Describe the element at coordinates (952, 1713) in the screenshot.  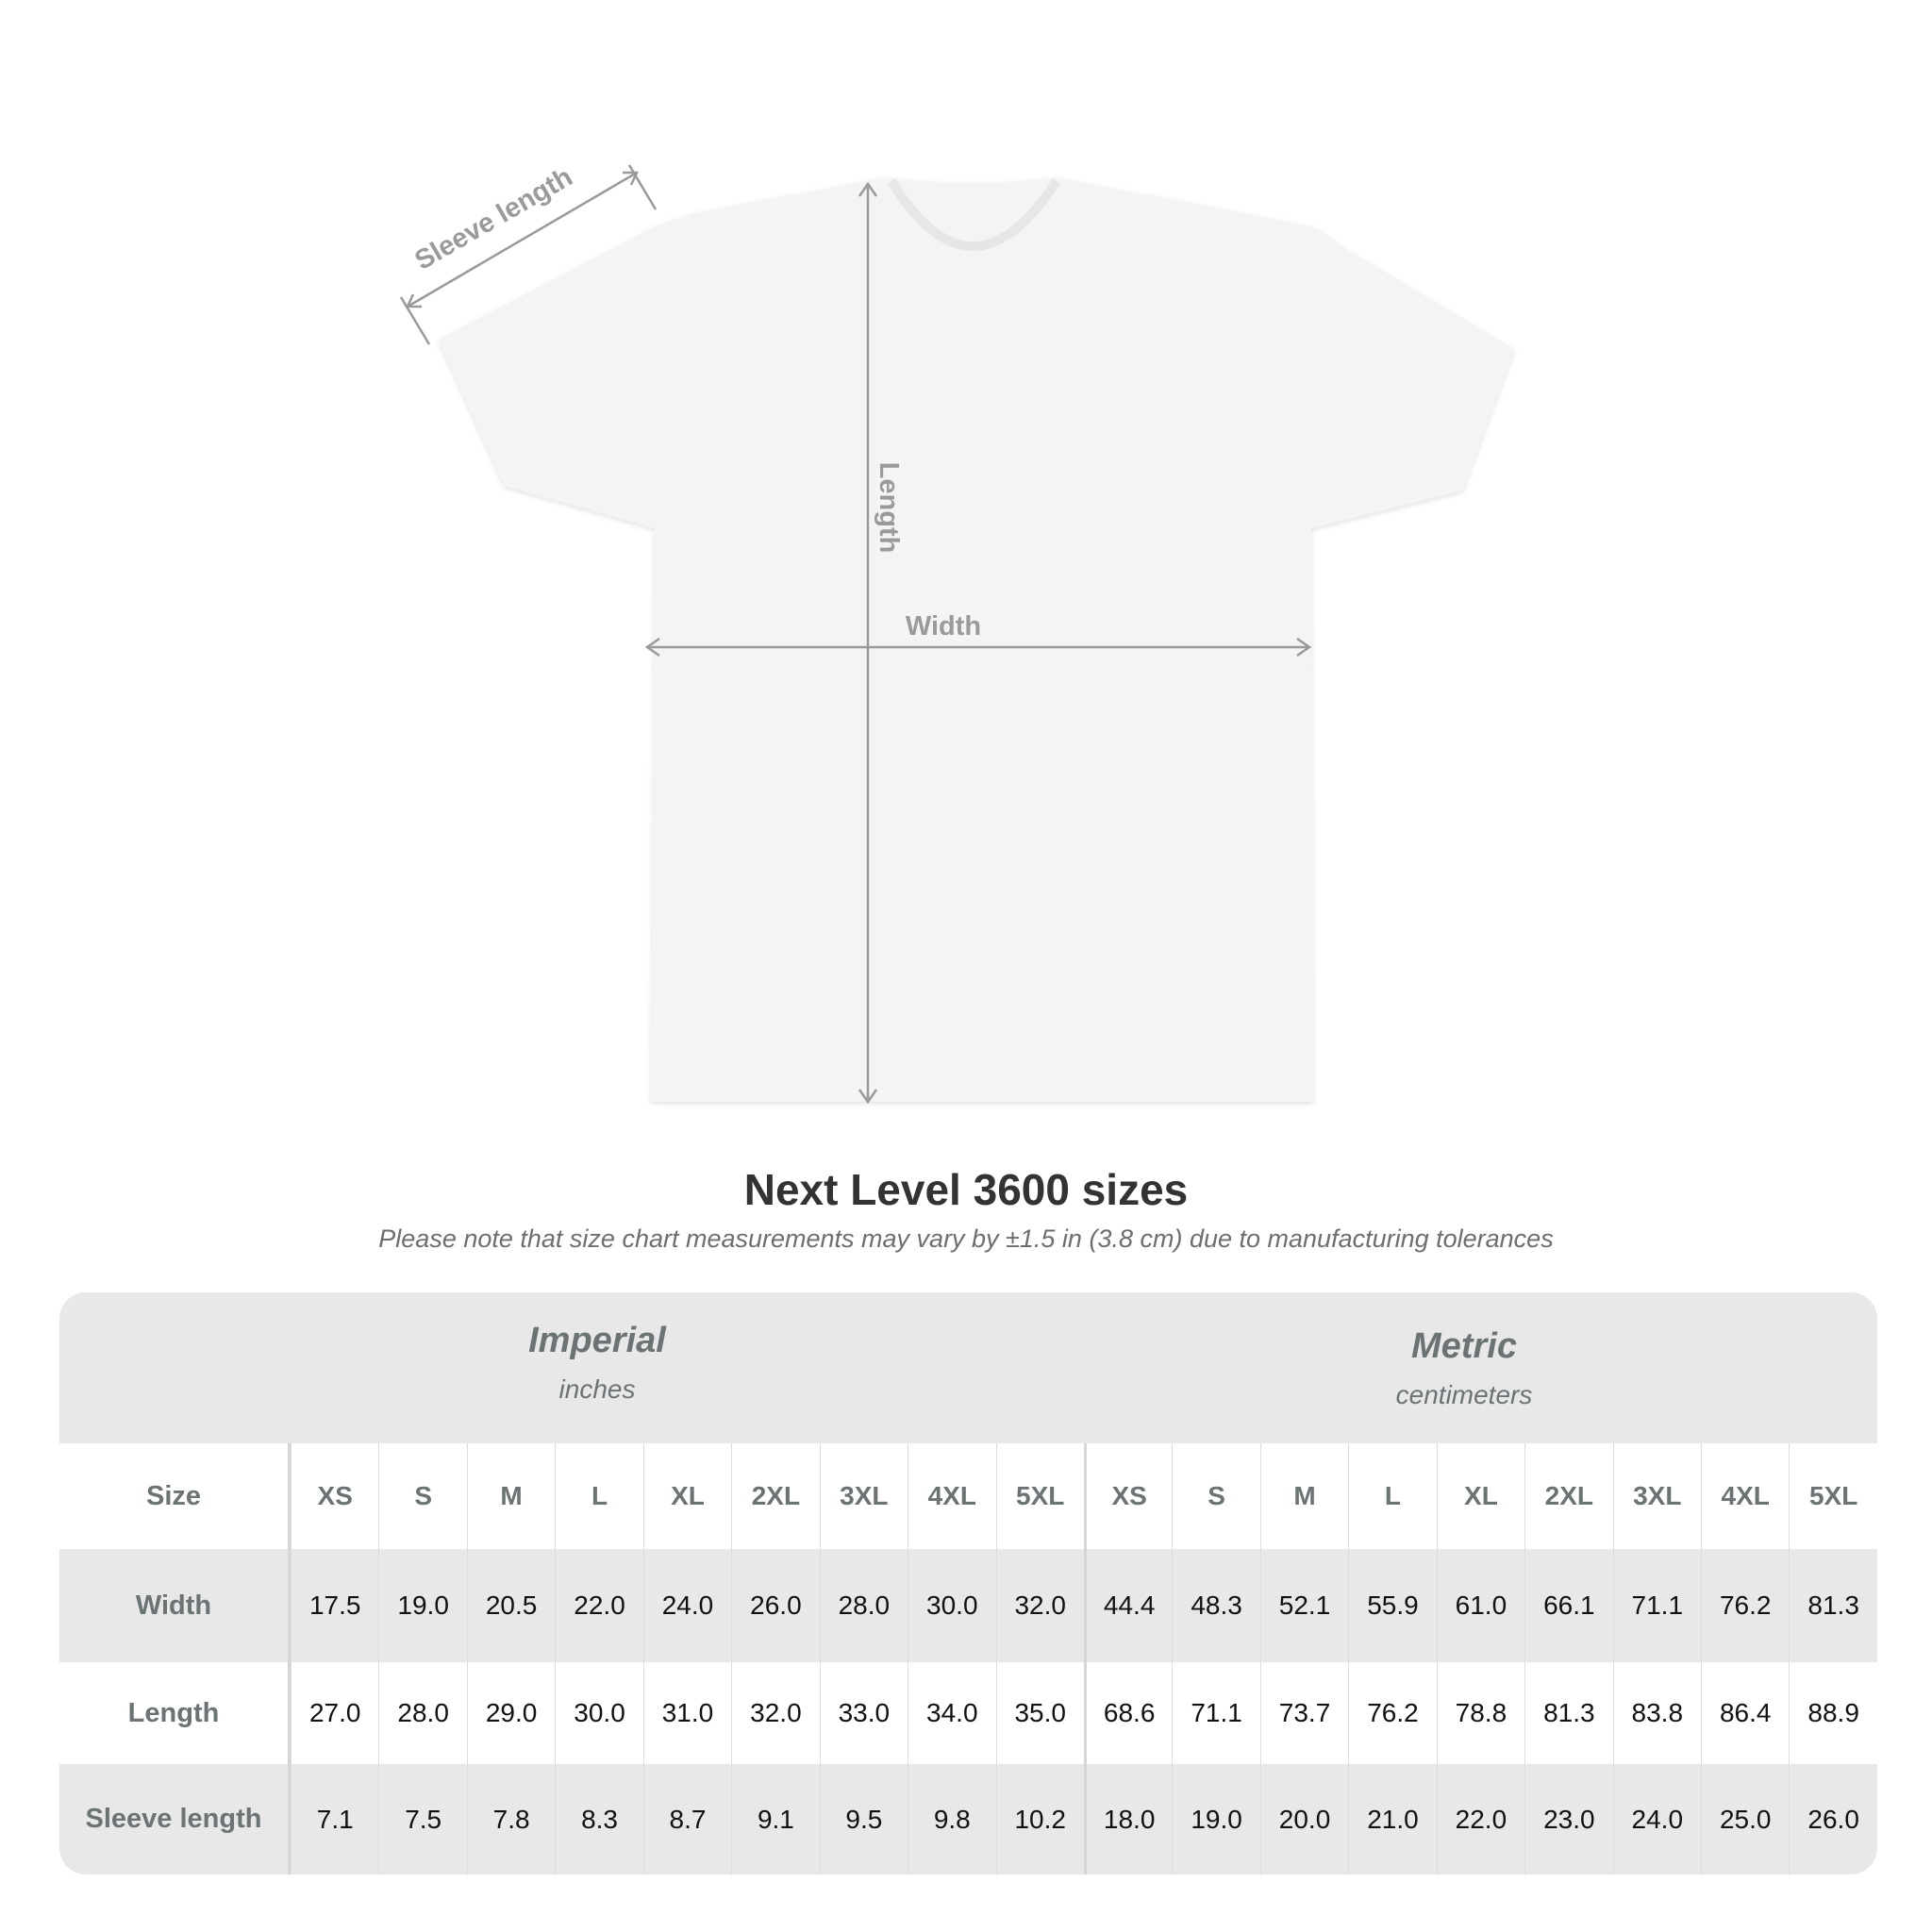
I see `value-cell: 34.0` at that location.